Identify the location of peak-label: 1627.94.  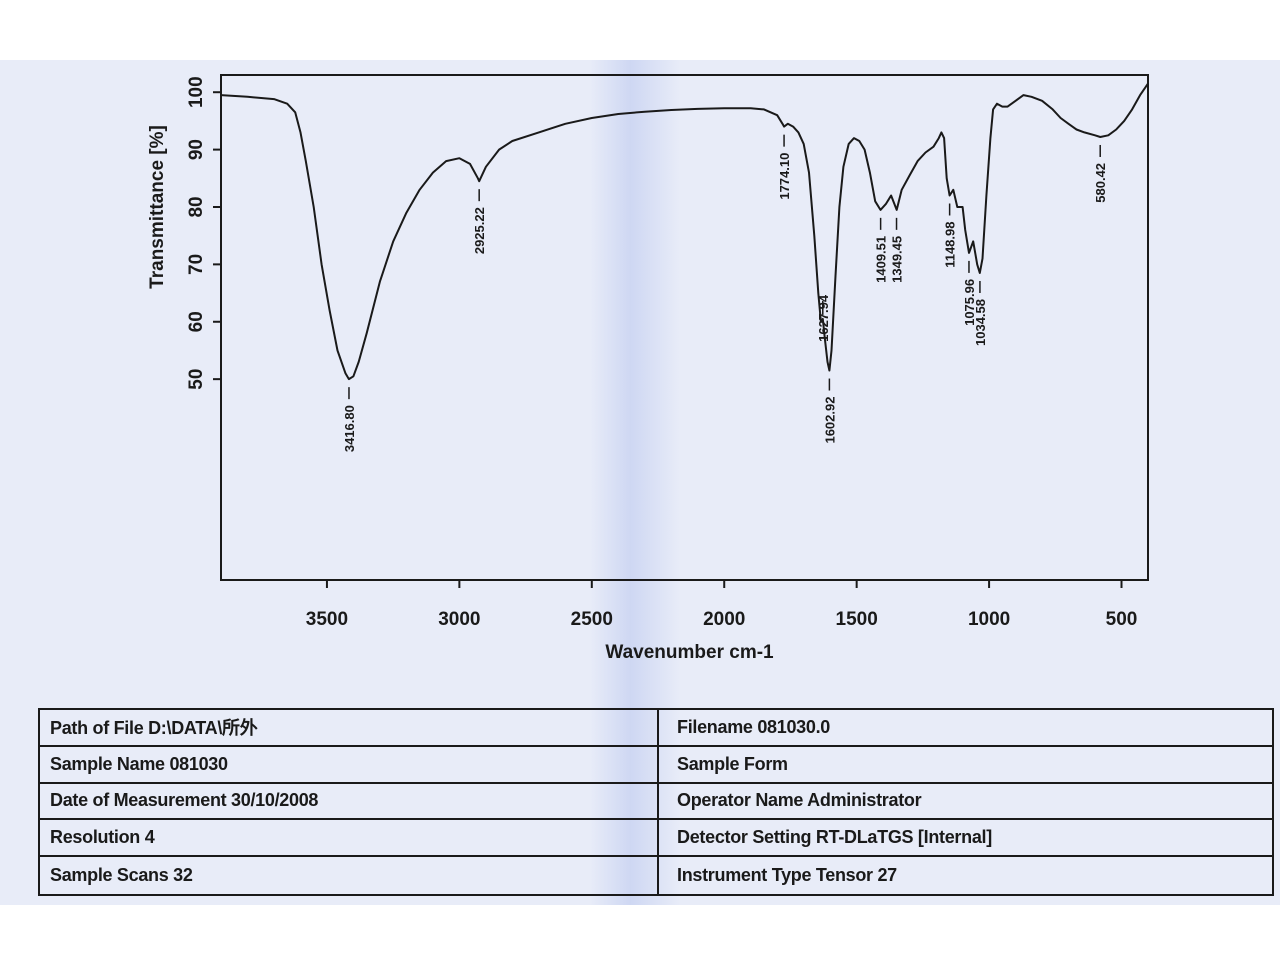
(823, 318).